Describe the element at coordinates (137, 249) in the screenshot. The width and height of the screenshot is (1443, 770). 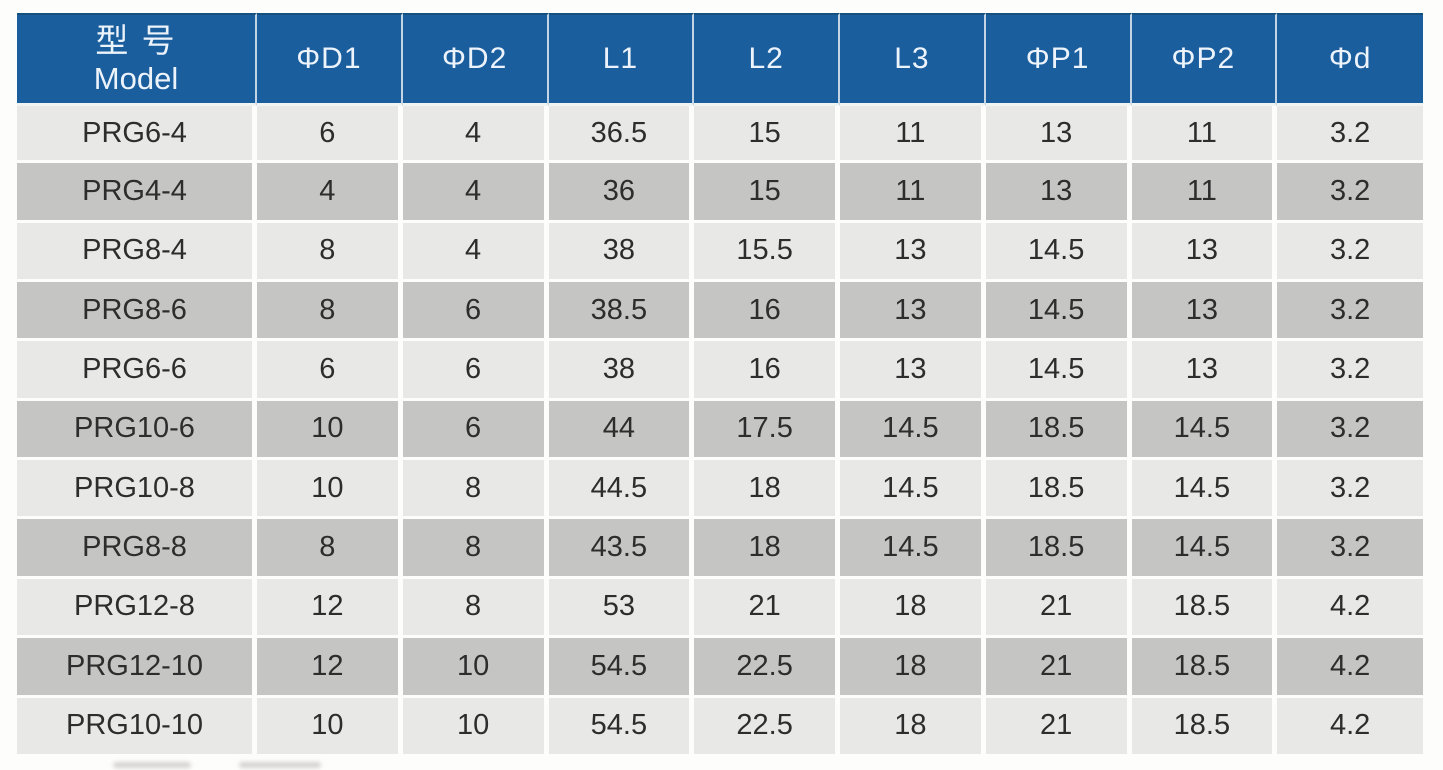
I see `model-cell: PRG8-4` at that location.